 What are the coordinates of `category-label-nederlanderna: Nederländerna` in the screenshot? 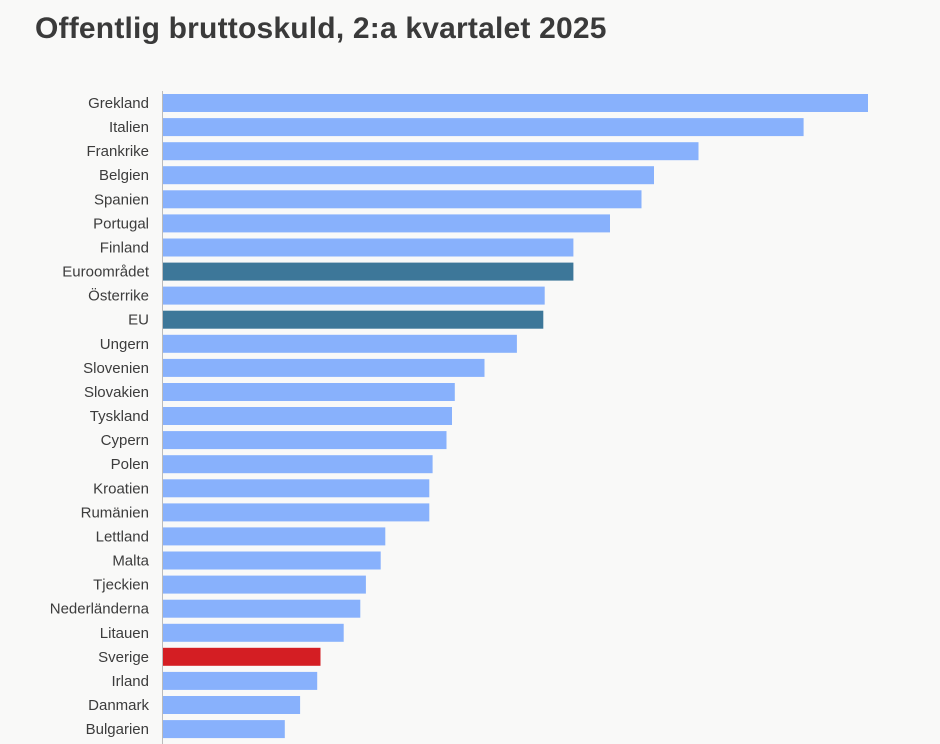 It's located at (100, 609).